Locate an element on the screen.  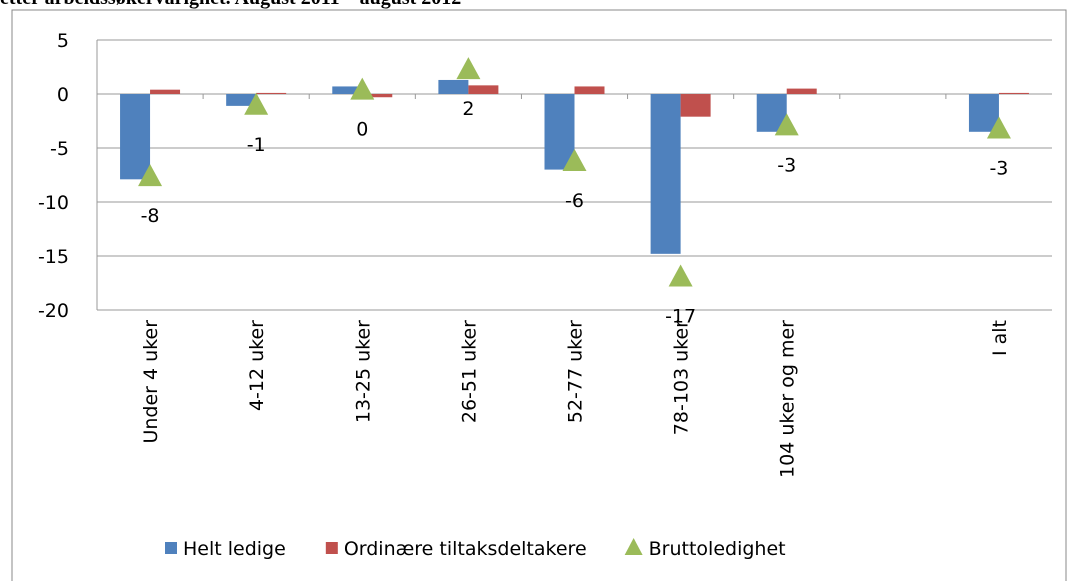
legend-marker is located at coordinates (633, 546).